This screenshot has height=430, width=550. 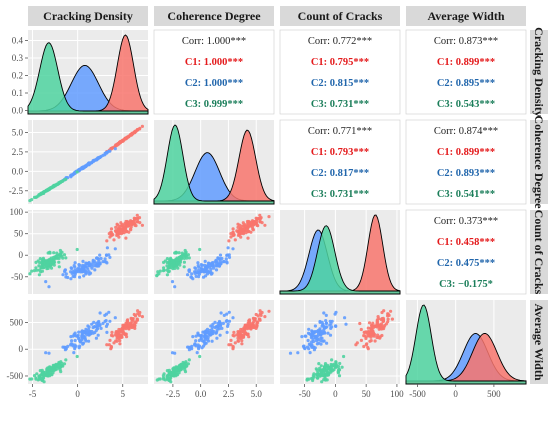 I want to click on panel-background, so click(x=340, y=162).